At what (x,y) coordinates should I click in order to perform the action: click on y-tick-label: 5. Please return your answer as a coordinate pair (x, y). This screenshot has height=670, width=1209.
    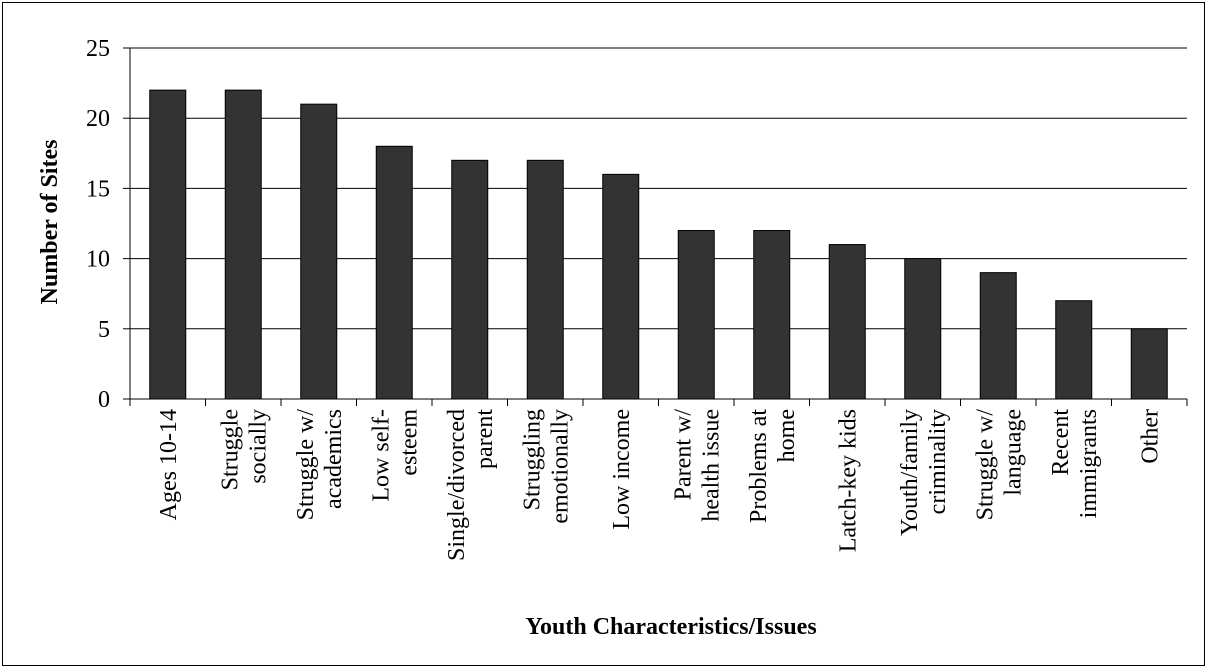
    Looking at the image, I should click on (104, 330).